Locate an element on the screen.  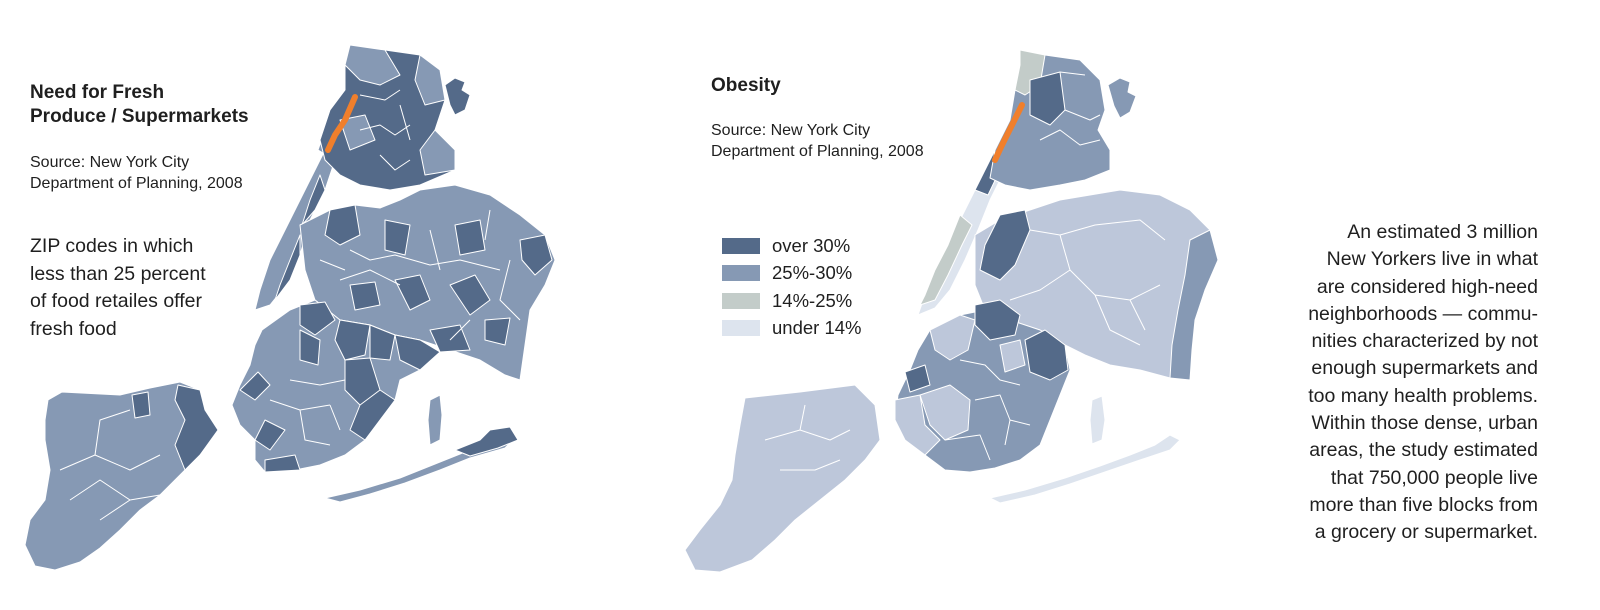
legend-label: over 30% is located at coordinates (811, 245).